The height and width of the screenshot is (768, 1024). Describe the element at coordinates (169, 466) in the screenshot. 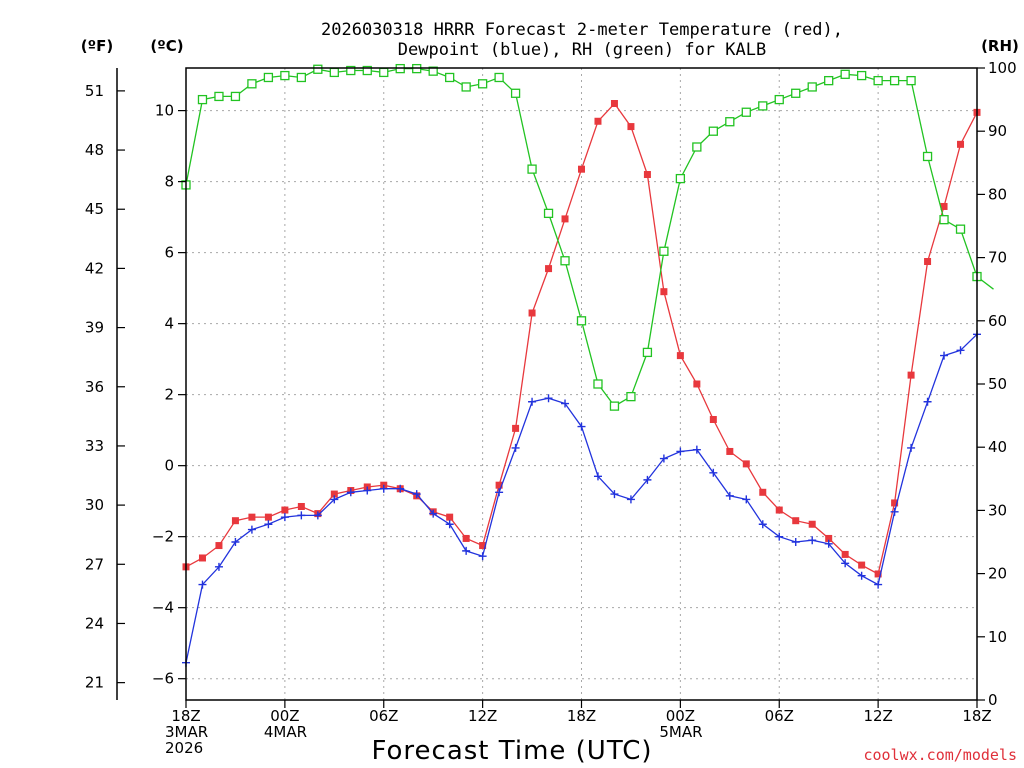

I see `celsius-tick-label: 0` at that location.